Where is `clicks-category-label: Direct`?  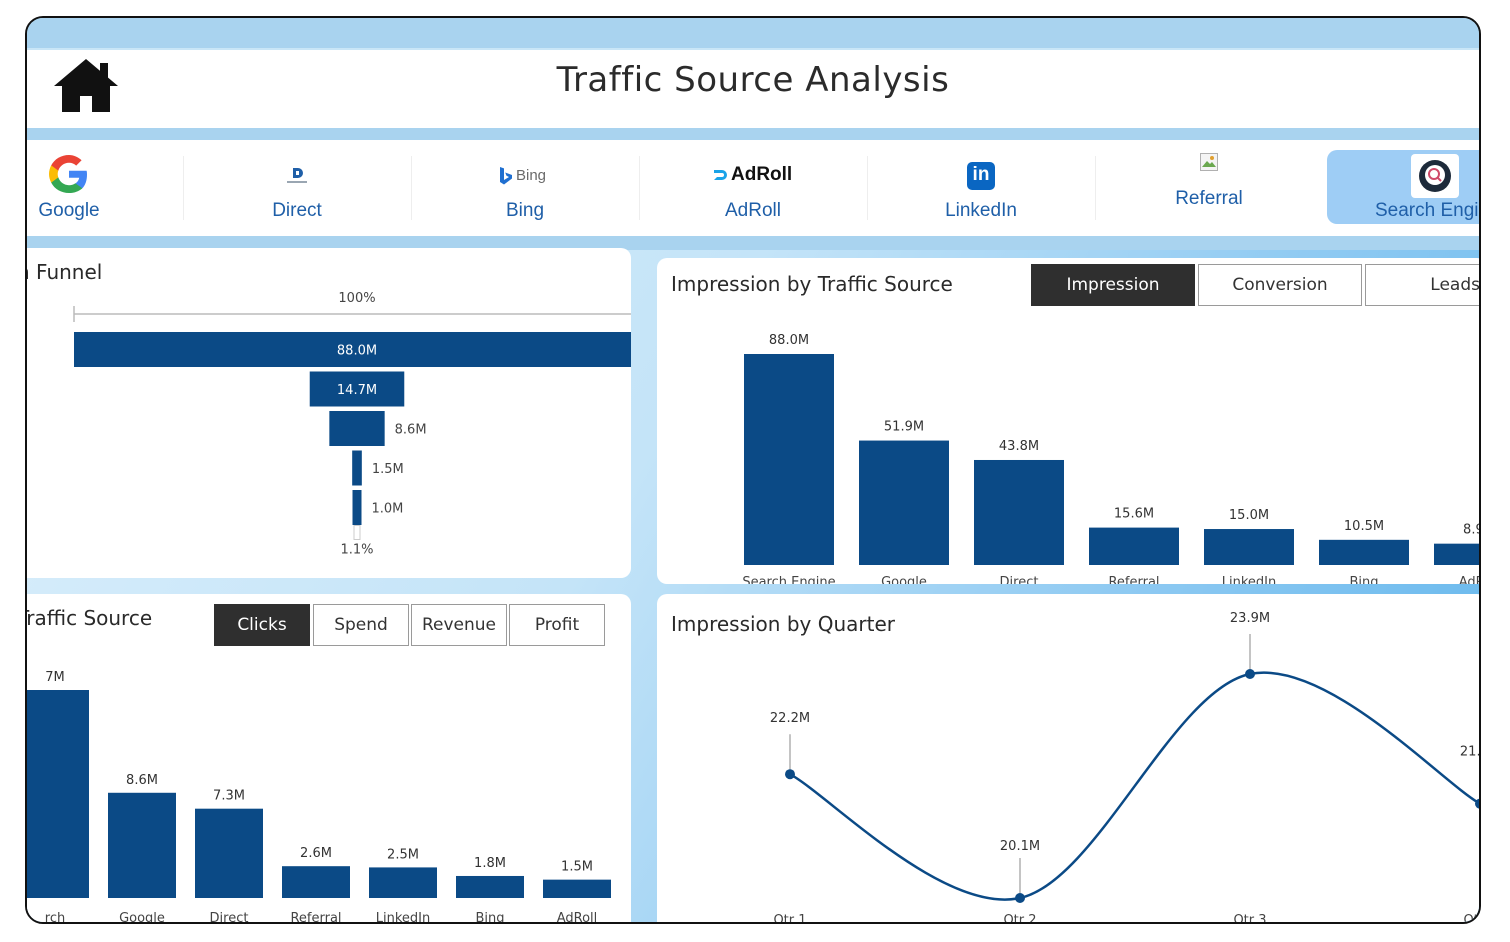 clicks-category-label: Direct is located at coordinates (229, 917).